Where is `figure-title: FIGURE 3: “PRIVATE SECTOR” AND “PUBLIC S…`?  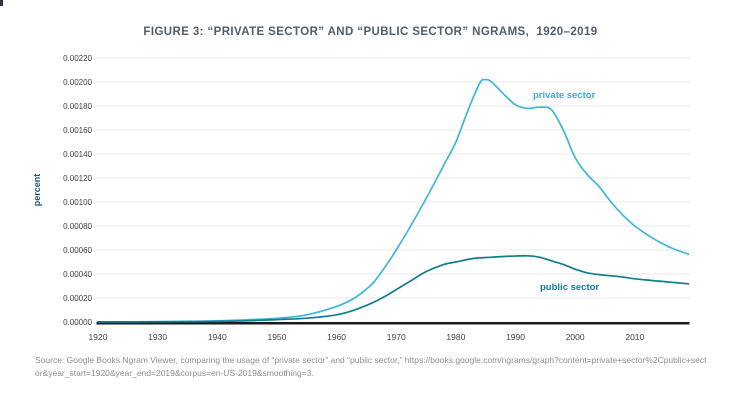 figure-title: FIGURE 3: “PRIVATE SECTOR” AND “PUBLIC S… is located at coordinates (370, 32).